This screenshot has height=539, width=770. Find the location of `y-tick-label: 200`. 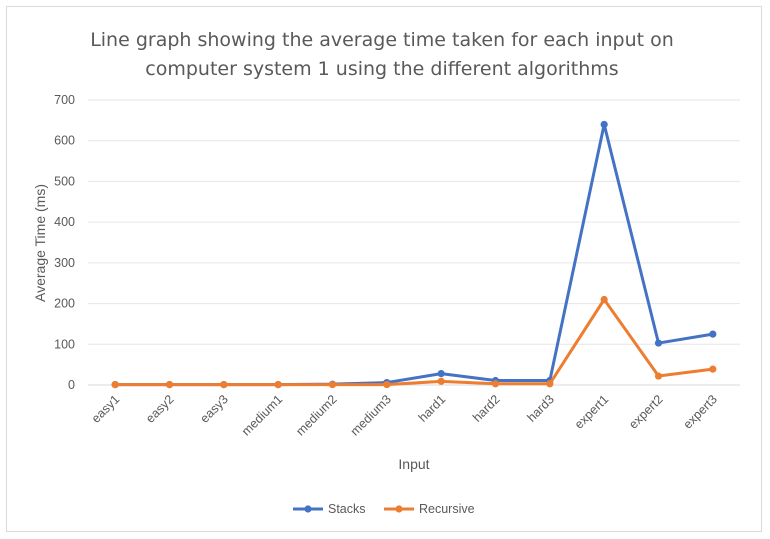

y-tick-label: 200 is located at coordinates (64, 304).